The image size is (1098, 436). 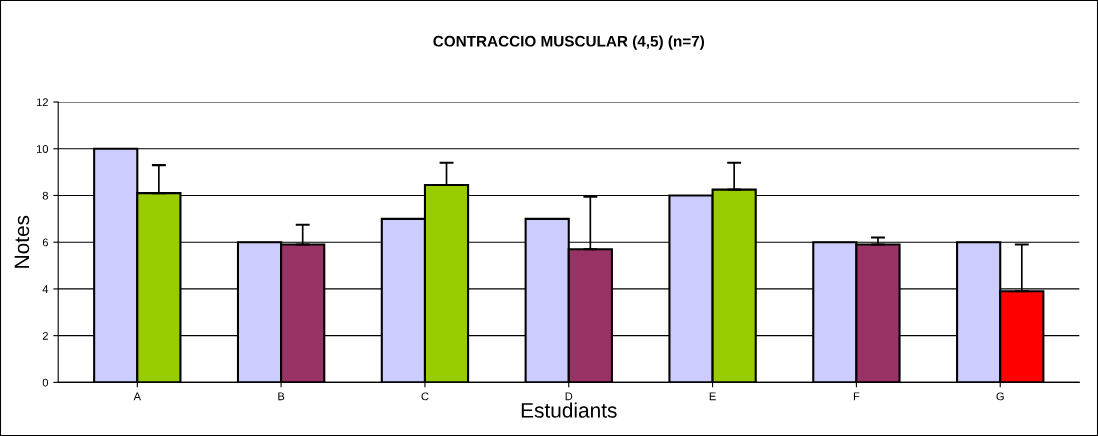 What do you see at coordinates (45, 289) in the screenshot?
I see `y-tick-label: 4` at bounding box center [45, 289].